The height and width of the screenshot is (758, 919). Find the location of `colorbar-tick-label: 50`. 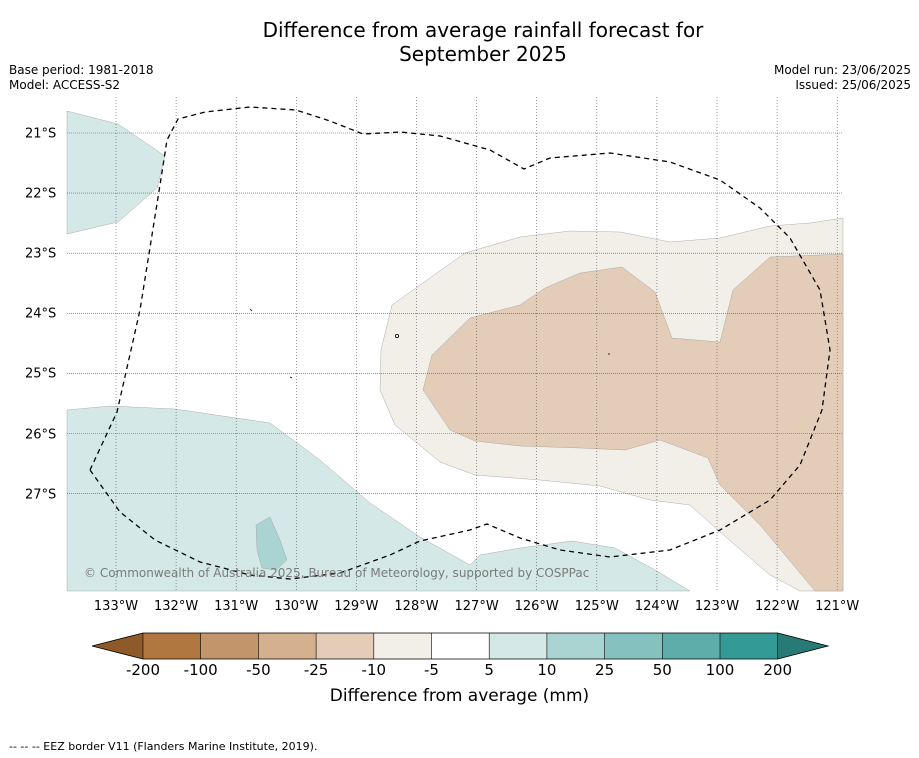

colorbar-tick-label: 50 is located at coordinates (662, 670).